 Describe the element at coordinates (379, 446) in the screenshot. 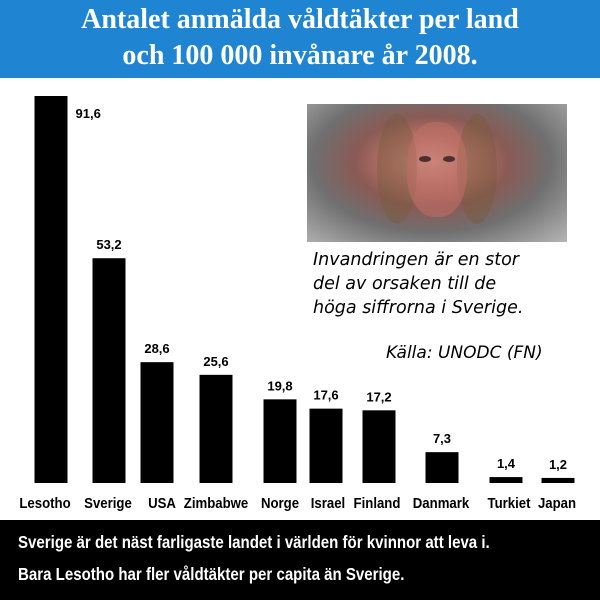

I see `bar-finland` at that location.